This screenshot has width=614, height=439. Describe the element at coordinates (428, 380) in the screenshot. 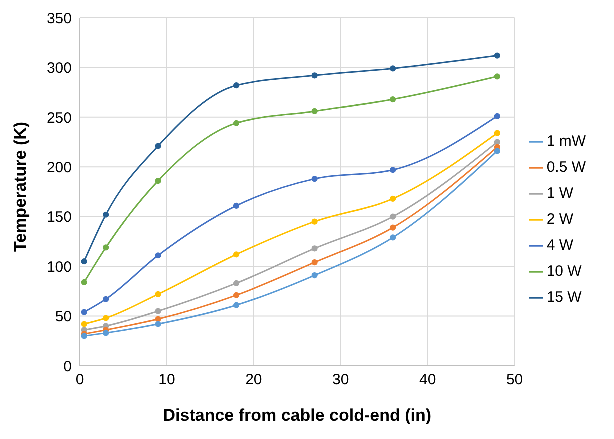

I see `x-tick-label: 40` at that location.